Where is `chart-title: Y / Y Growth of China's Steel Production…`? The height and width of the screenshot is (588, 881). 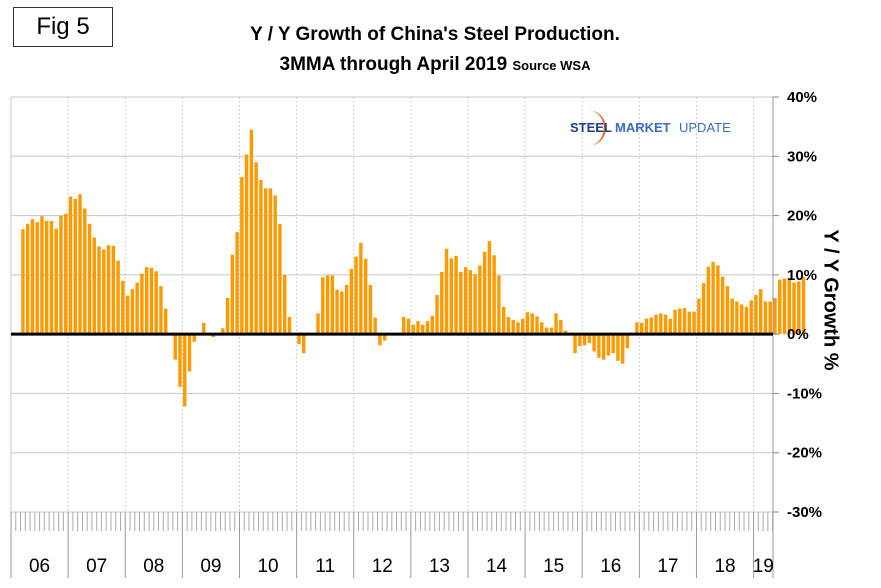
chart-title: Y / Y Growth of China's Steel Production… is located at coordinates (435, 34).